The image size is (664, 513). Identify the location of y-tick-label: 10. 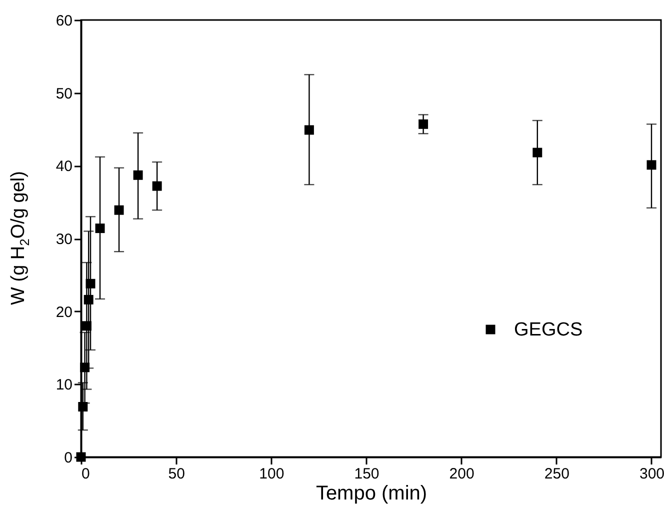
(64, 385).